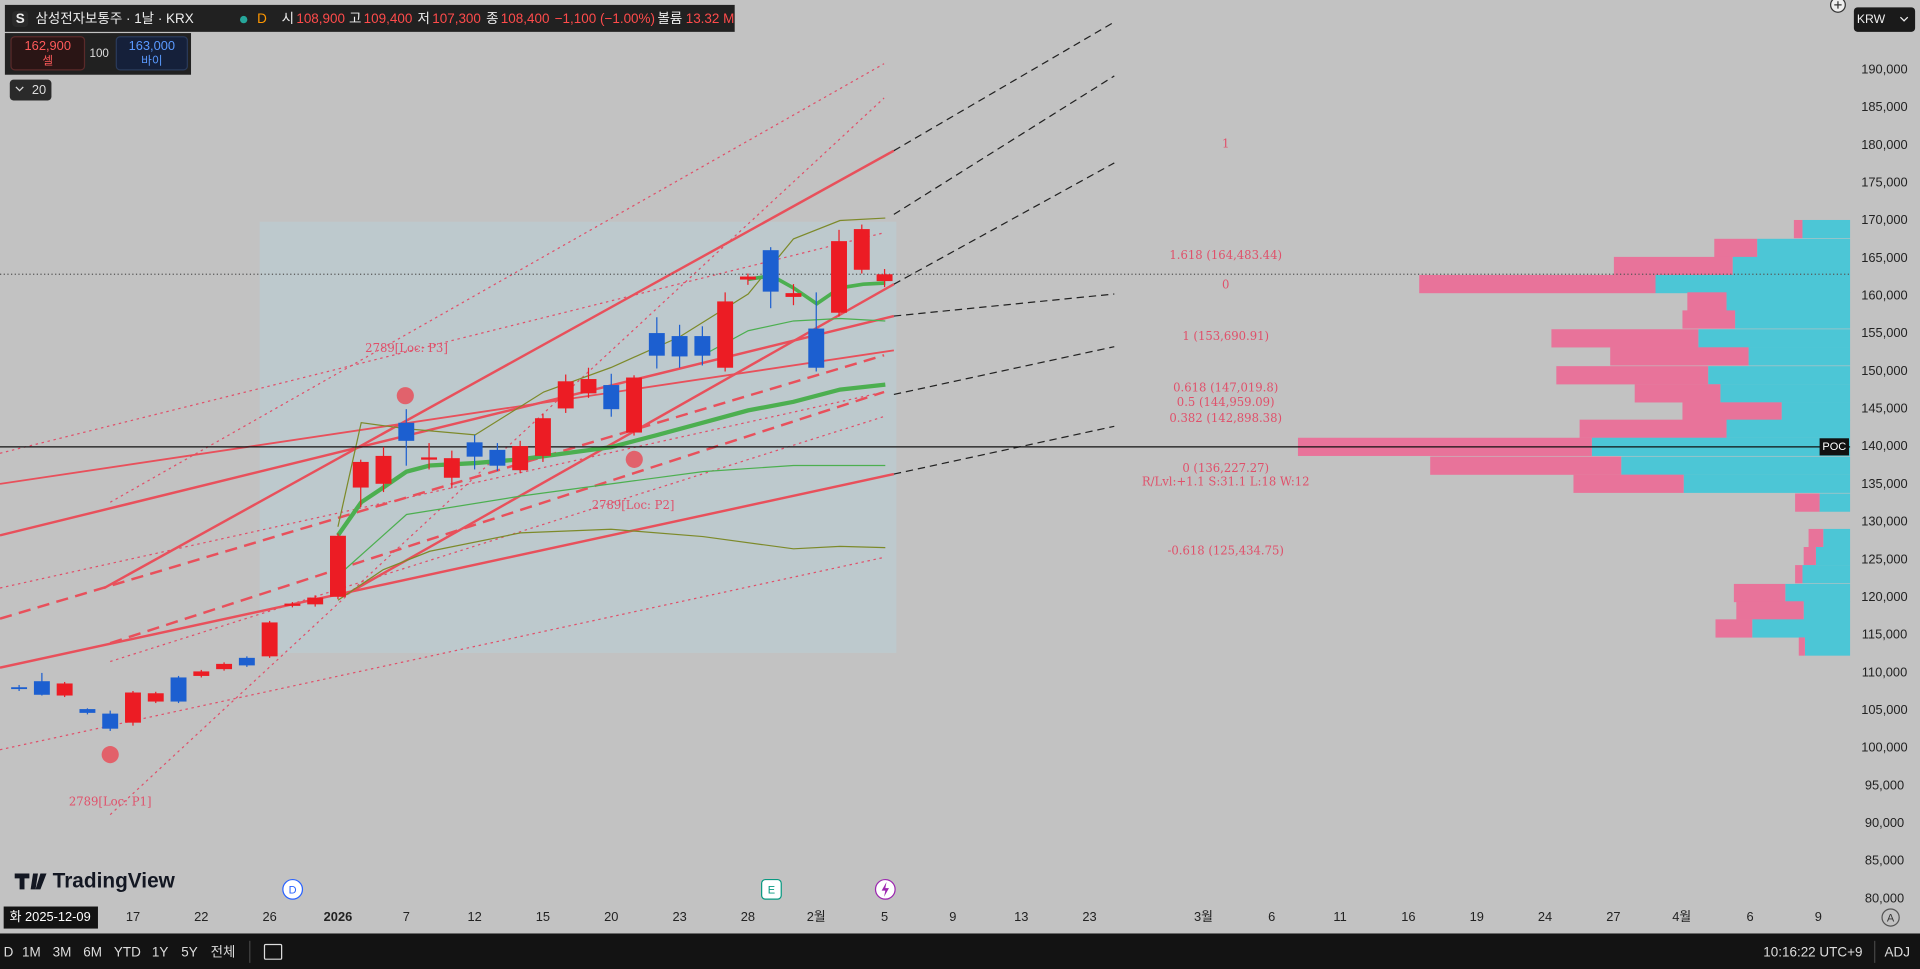  Describe the element at coordinates (115, 18) in the screenshot. I see `symbol-title: 삼성전자보통주 · 1날 · KRX` at that location.